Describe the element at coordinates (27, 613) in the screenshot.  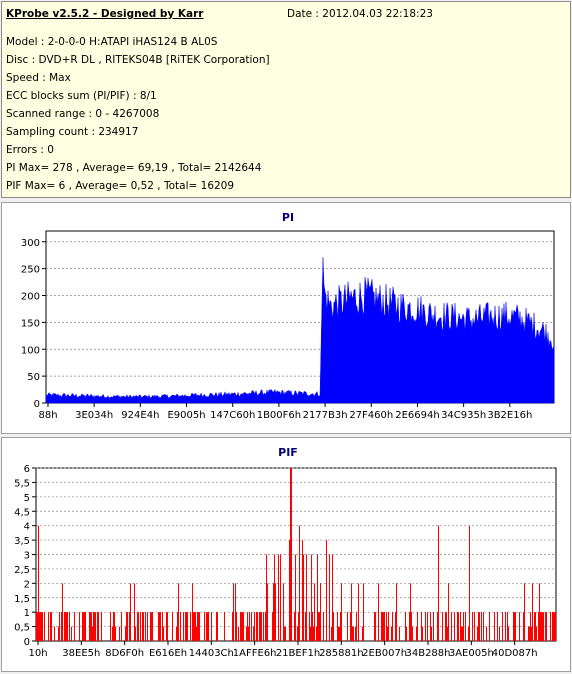
I see `y-tick-label: 1` at that location.